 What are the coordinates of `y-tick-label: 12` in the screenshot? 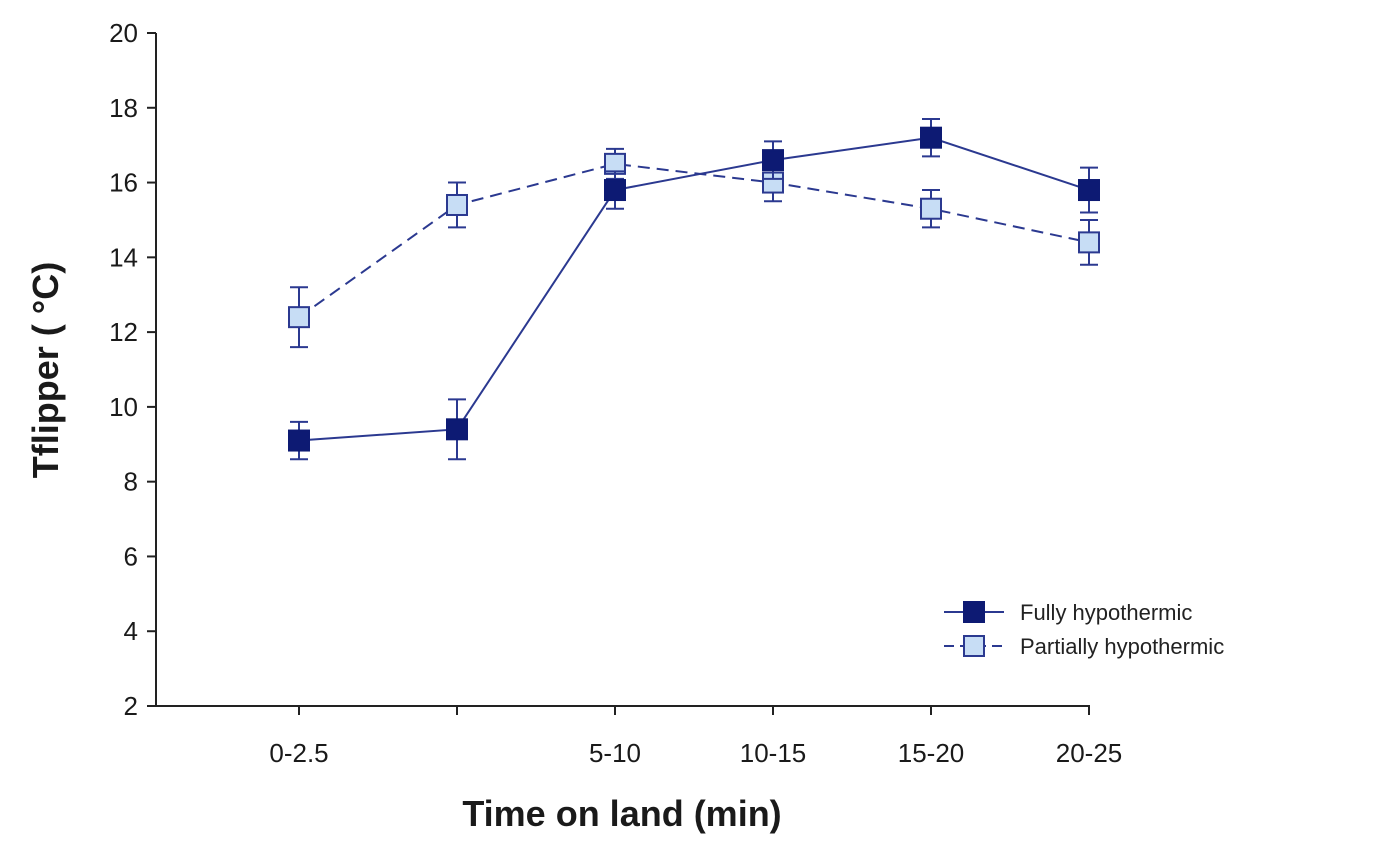 It's located at (123, 332).